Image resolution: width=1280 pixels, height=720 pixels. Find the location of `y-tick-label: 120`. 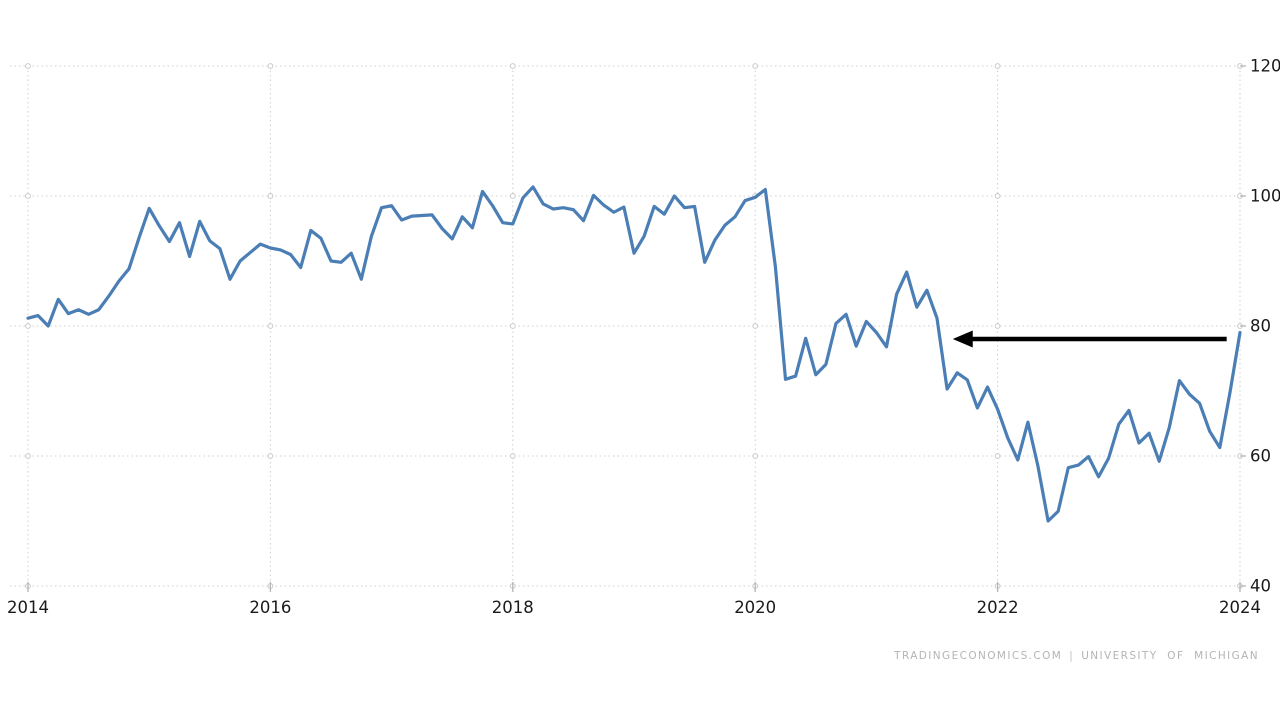

y-tick-label: 120 is located at coordinates (1265, 66).